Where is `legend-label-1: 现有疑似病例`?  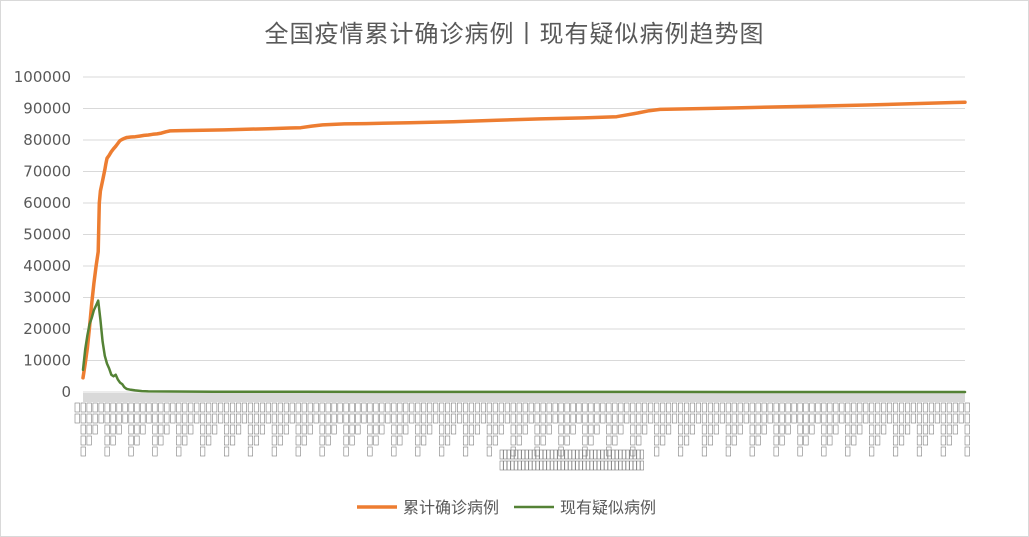
legend-label-1: 现有疑似病例 is located at coordinates (608, 507).